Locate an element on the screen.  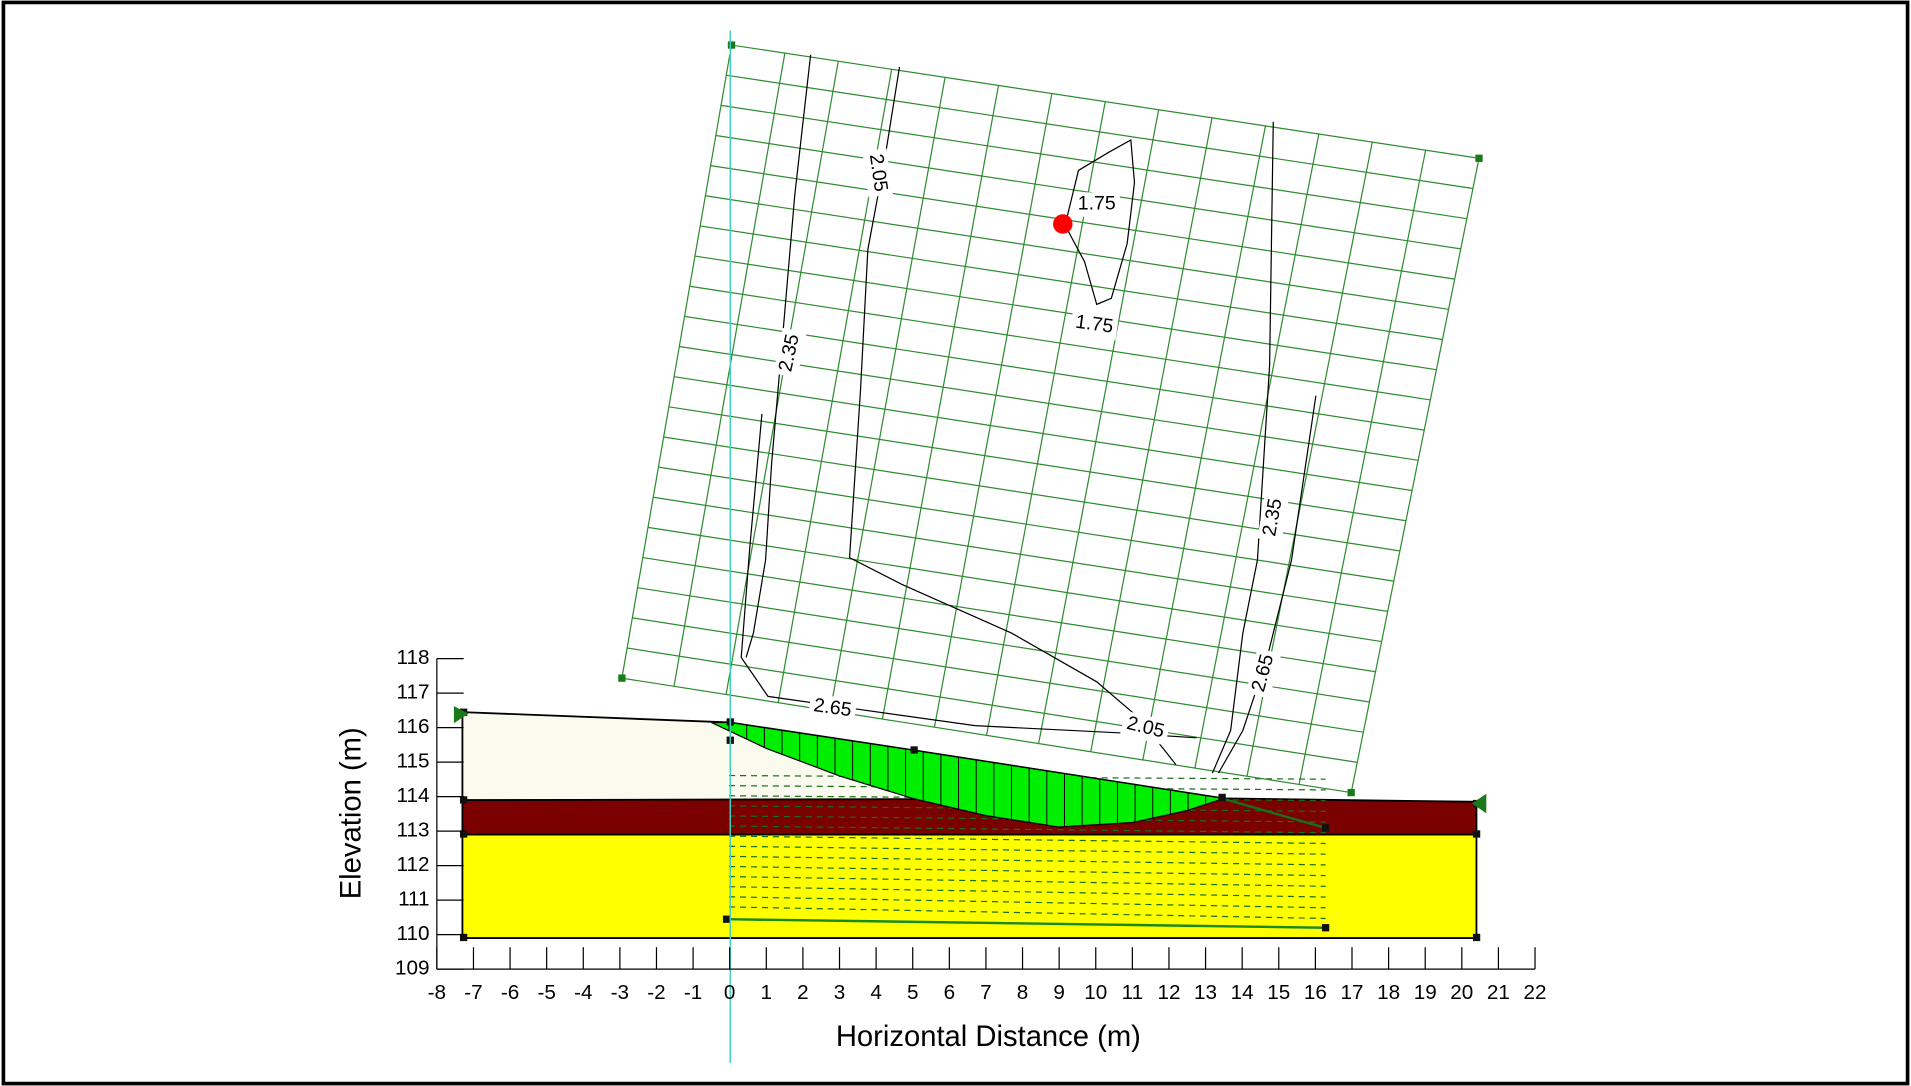
x-tick-label: 22 is located at coordinates (1535, 992).